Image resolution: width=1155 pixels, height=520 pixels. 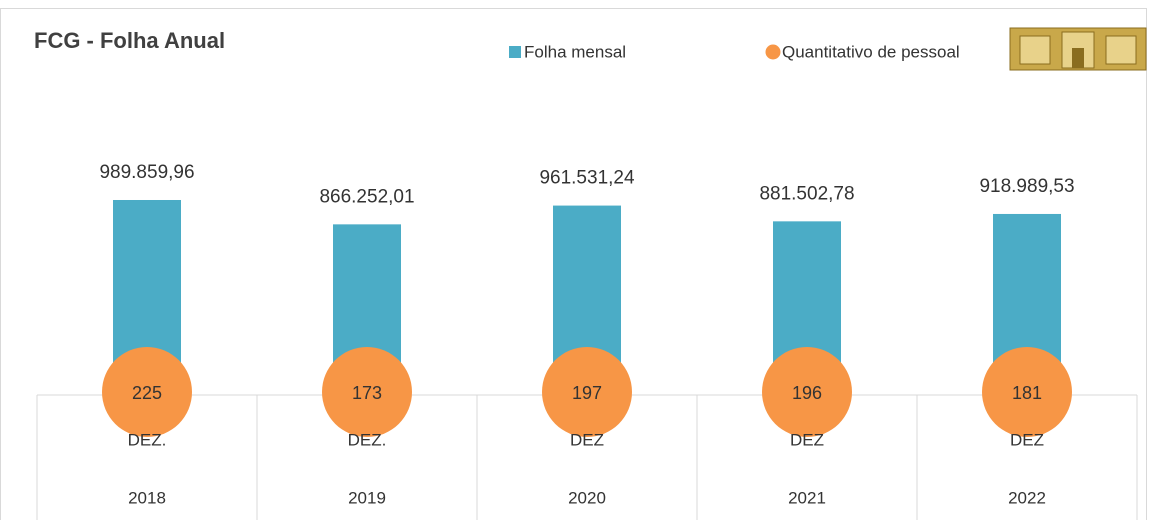 I want to click on bubble-label: 181, so click(x=1027, y=393).